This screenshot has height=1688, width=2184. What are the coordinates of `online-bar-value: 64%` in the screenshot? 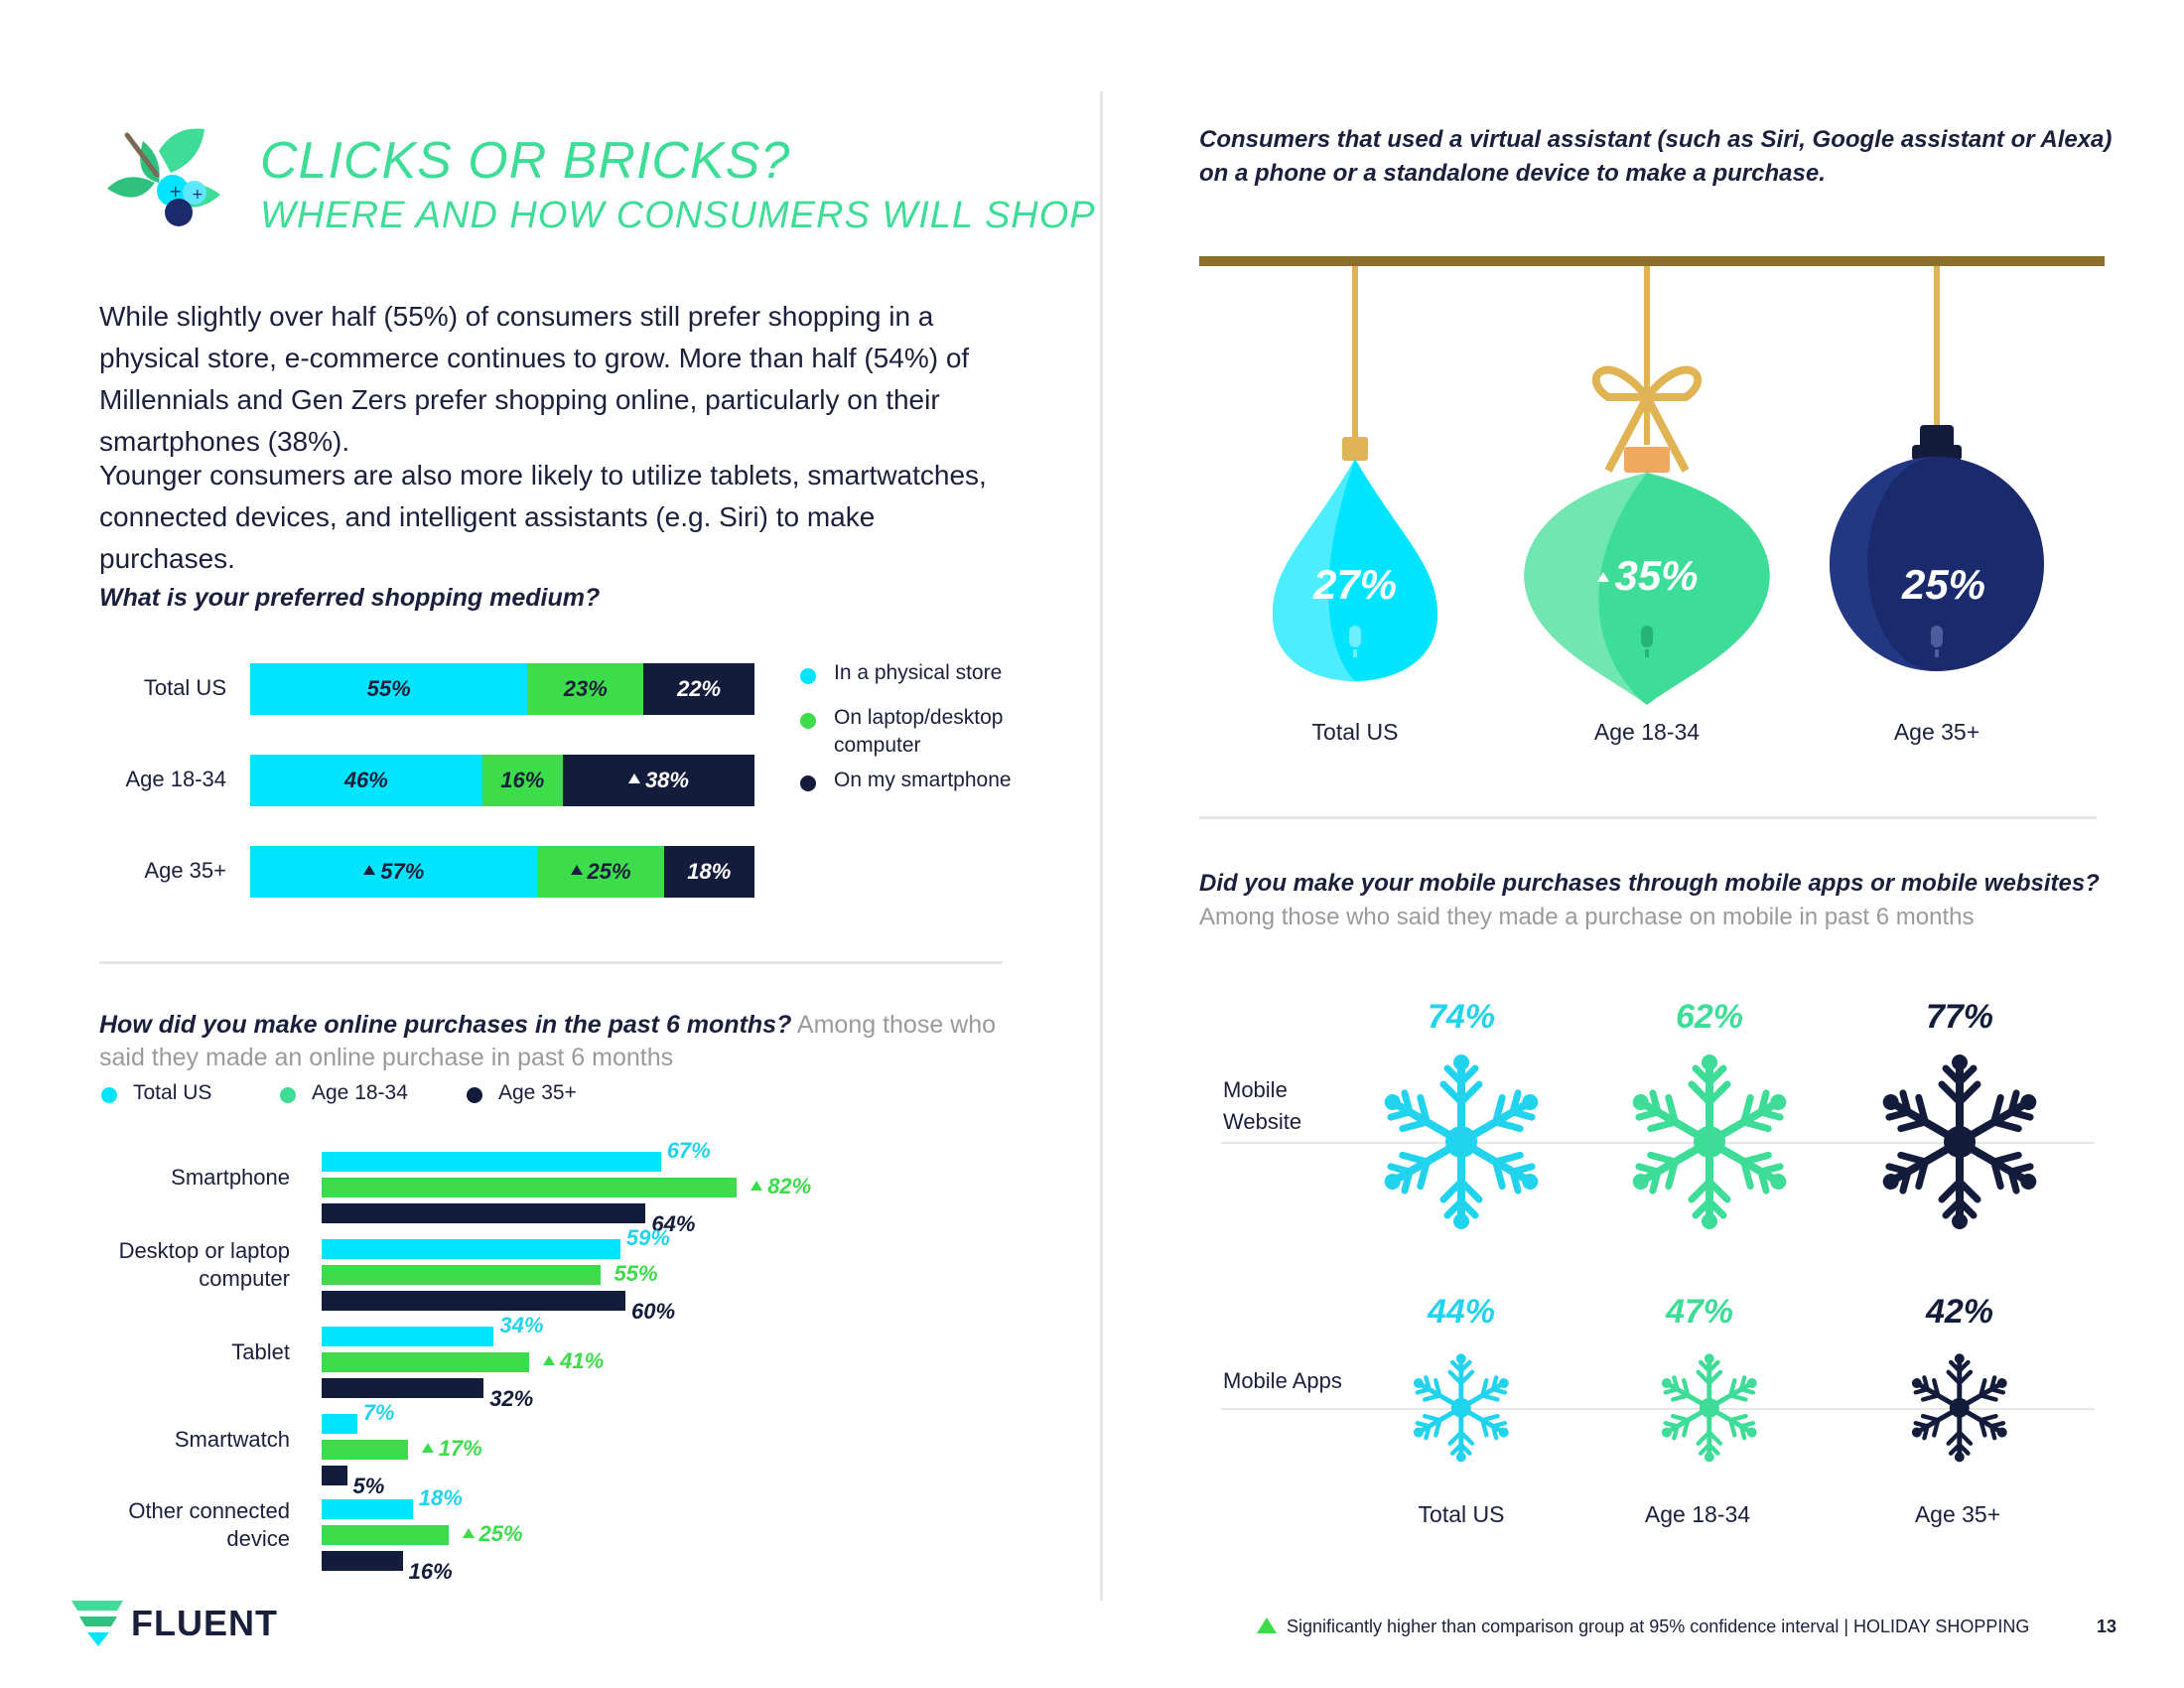 It's located at (673, 1223).